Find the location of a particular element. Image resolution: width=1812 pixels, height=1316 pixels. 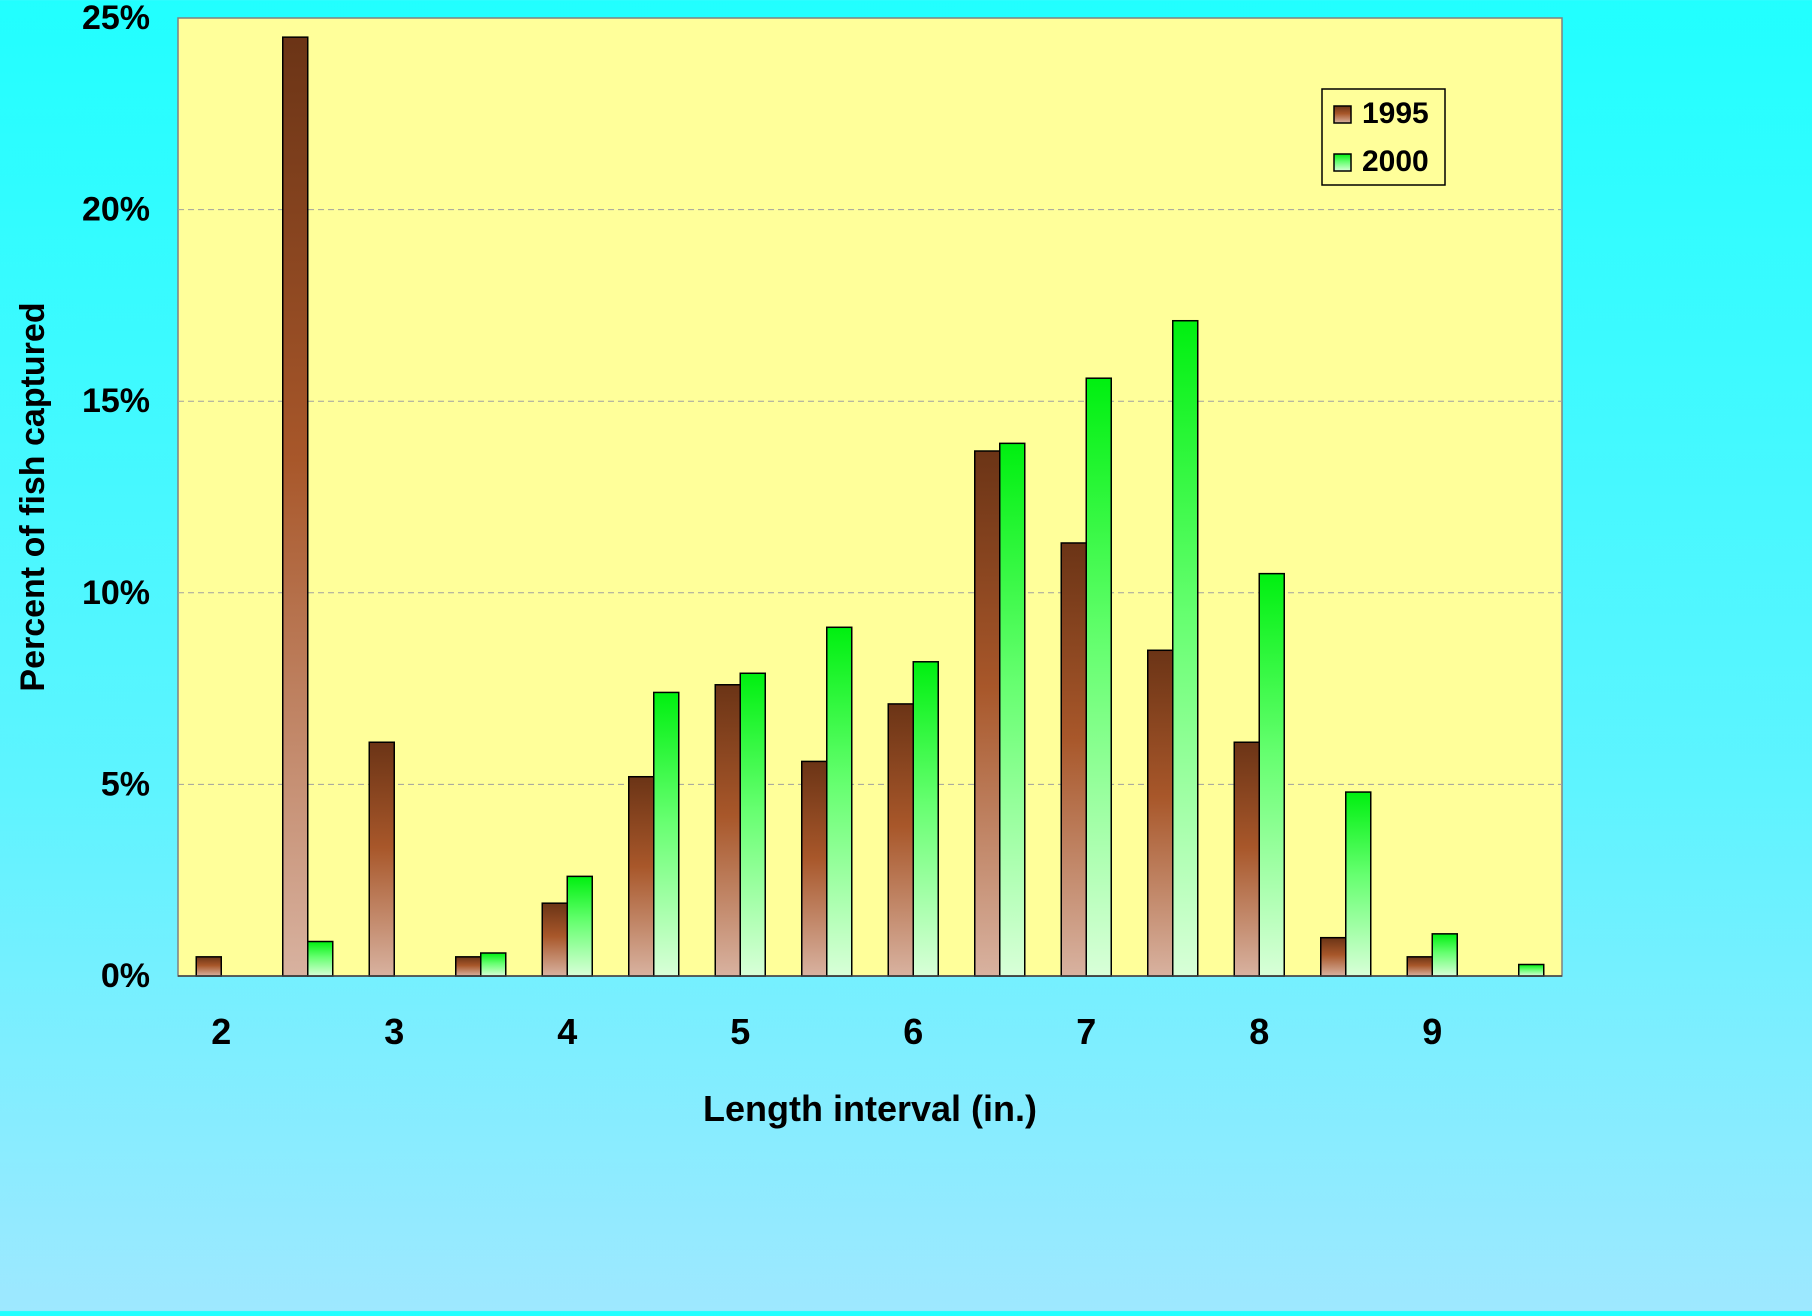

x-tick-label: 2 is located at coordinates (221, 1031).